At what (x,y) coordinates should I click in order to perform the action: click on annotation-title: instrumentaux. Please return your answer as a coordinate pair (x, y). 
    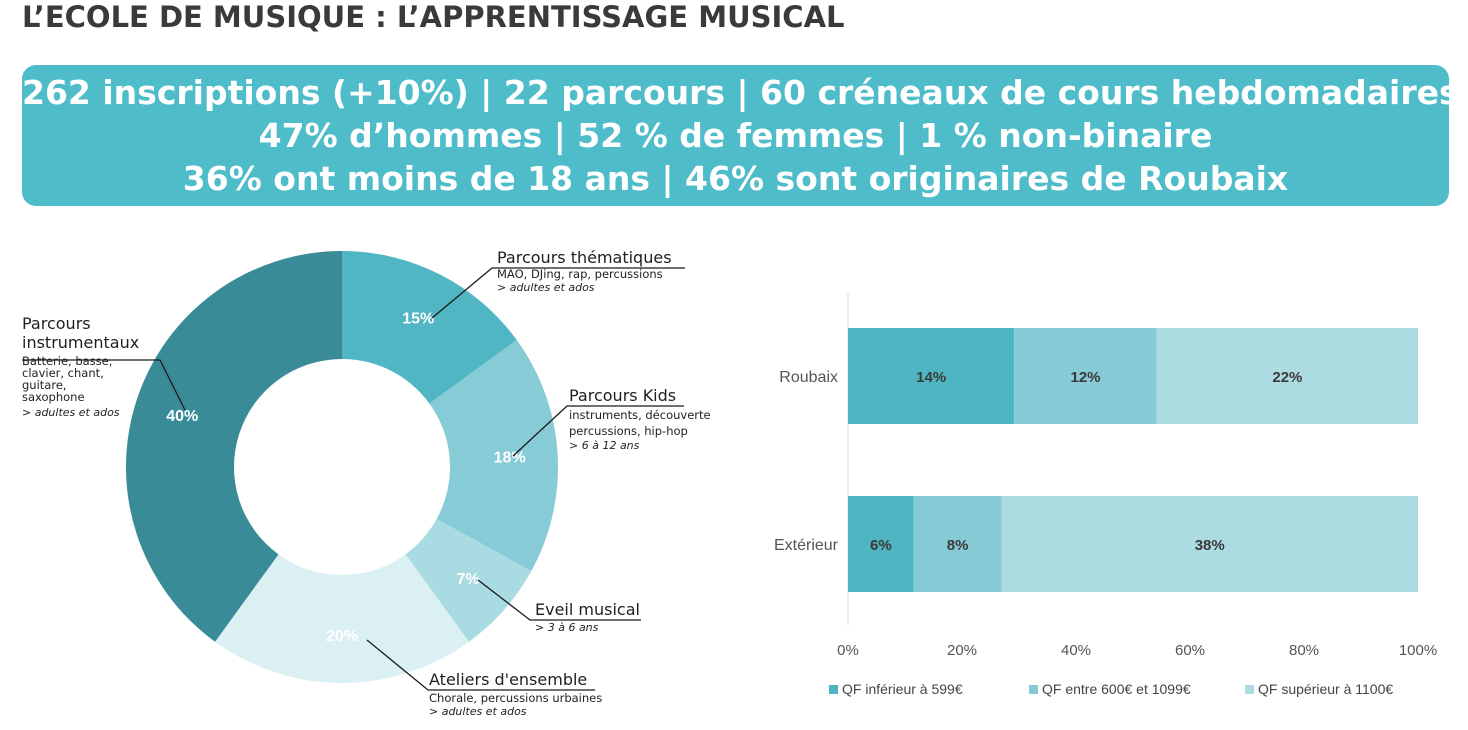
    Looking at the image, I should click on (81, 342).